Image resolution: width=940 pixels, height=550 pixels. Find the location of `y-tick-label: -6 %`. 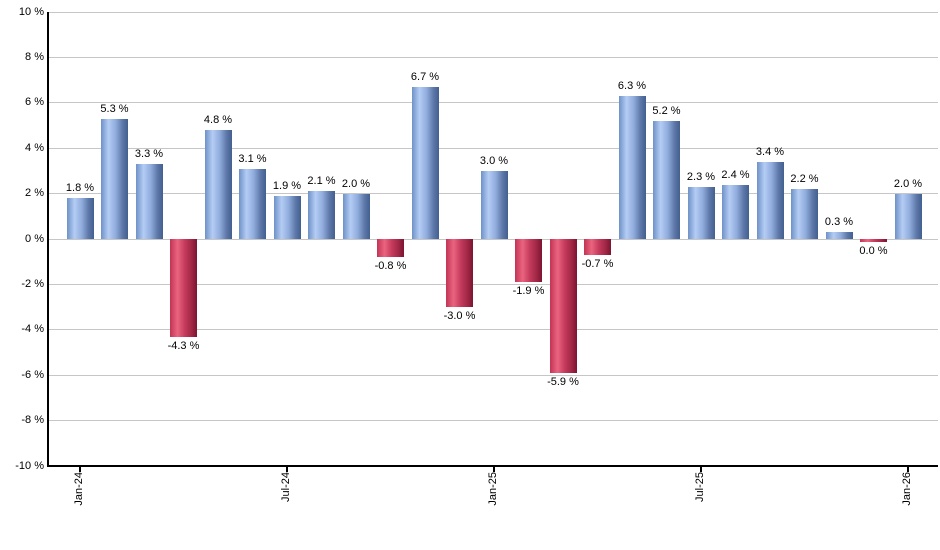

y-tick-label: -6 % is located at coordinates (32, 374).